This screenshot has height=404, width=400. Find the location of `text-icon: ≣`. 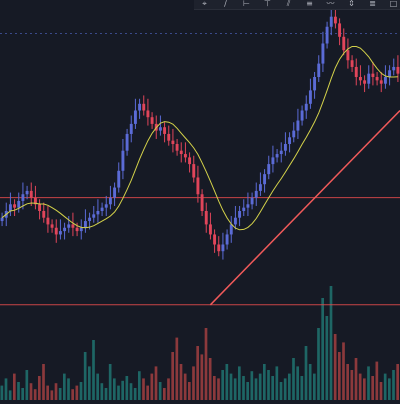

text-icon: ≣ is located at coordinates (372, 4).